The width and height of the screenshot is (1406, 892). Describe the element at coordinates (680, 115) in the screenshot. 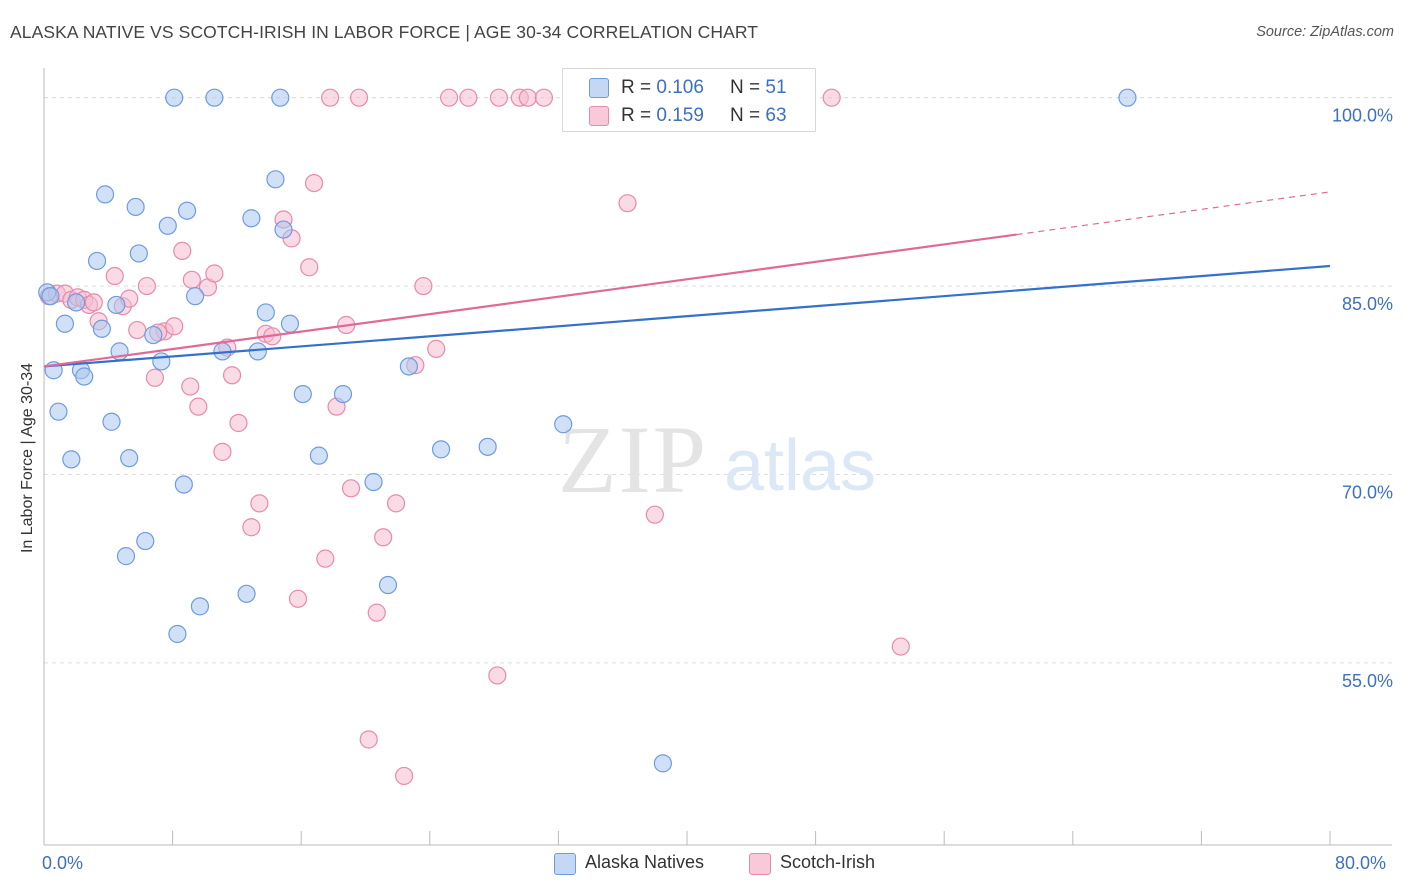

I see `legend-r-value-scotch: 0.159` at that location.